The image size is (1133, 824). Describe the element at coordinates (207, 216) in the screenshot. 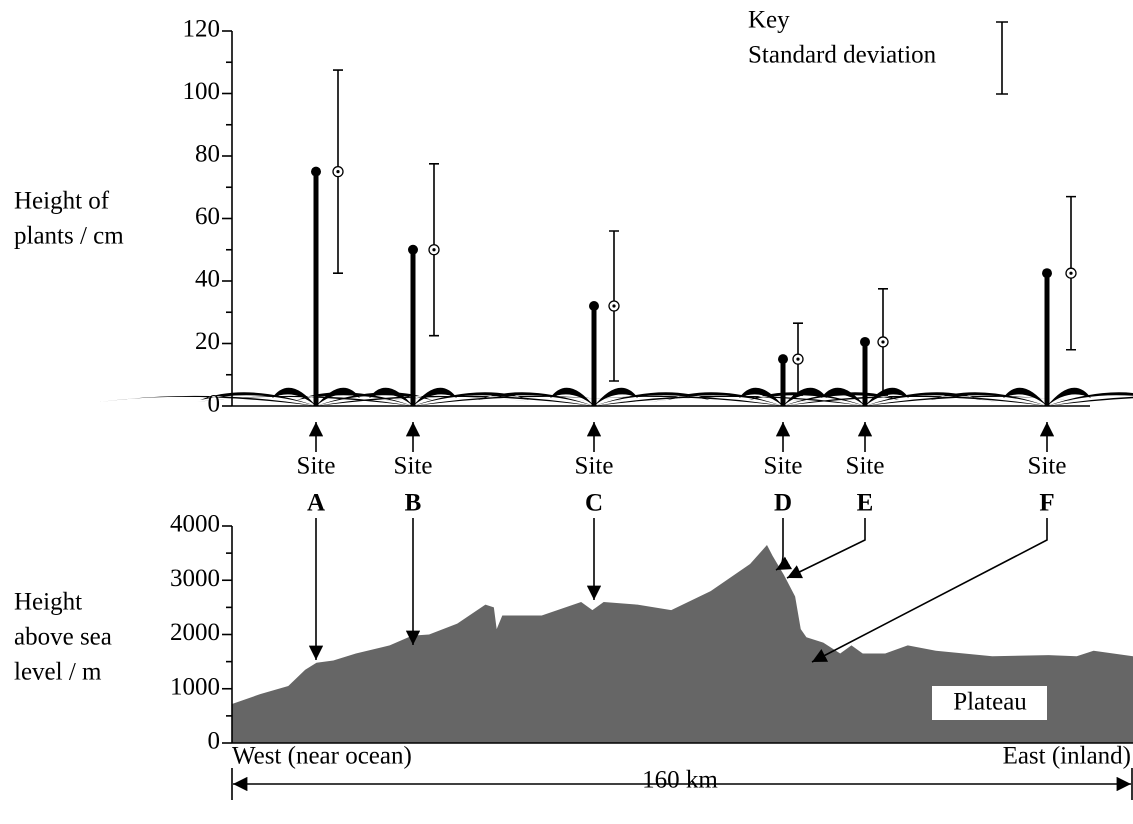

I see `y-tick-label: 60` at that location.